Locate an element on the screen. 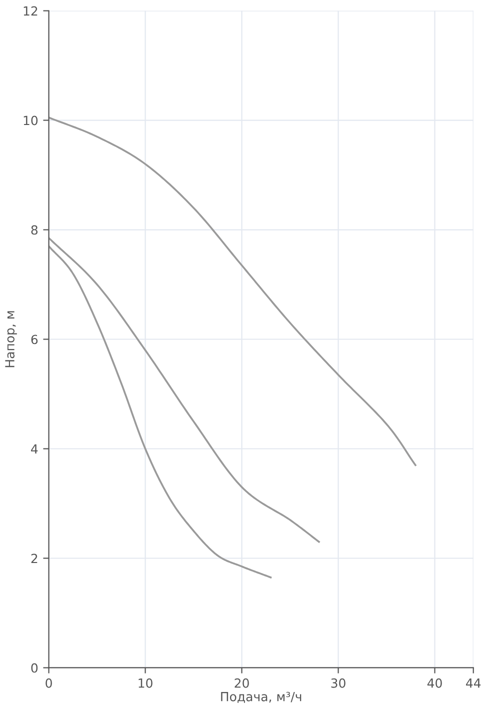 The height and width of the screenshot is (718, 488). x-tick-label: 10 is located at coordinates (145, 683).